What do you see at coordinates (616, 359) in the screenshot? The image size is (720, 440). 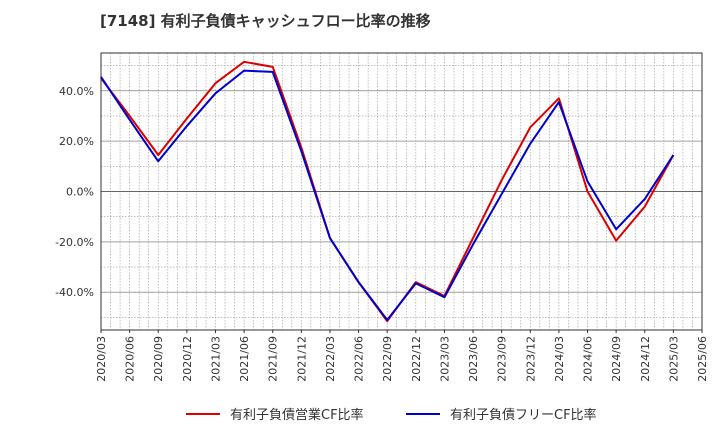 I see `x-tick-label: 2024/09` at bounding box center [616, 359].